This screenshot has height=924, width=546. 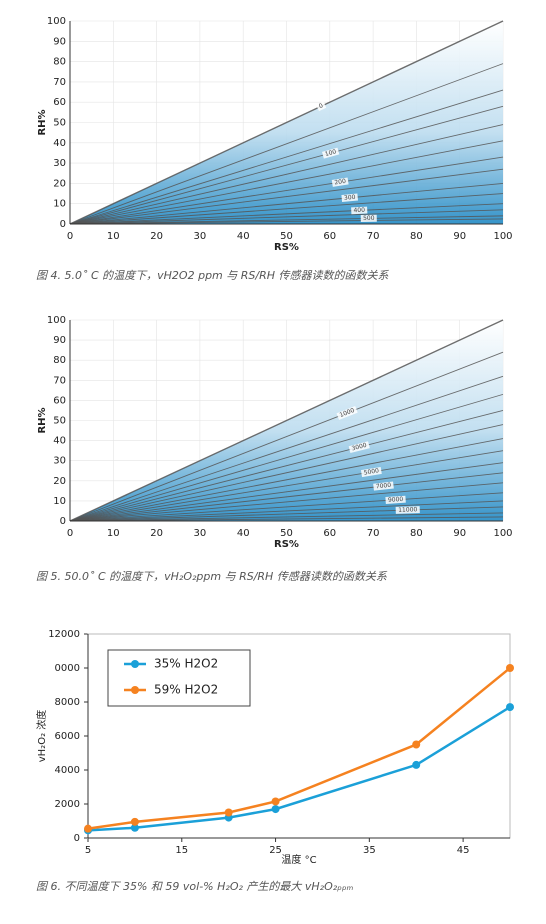 I want to click on y-tick-label: 10, so click(x=59, y=501).